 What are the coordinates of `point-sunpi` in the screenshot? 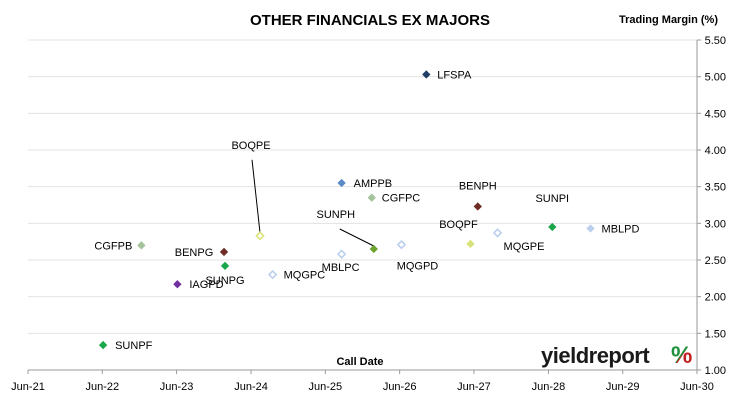 It's located at (552, 227).